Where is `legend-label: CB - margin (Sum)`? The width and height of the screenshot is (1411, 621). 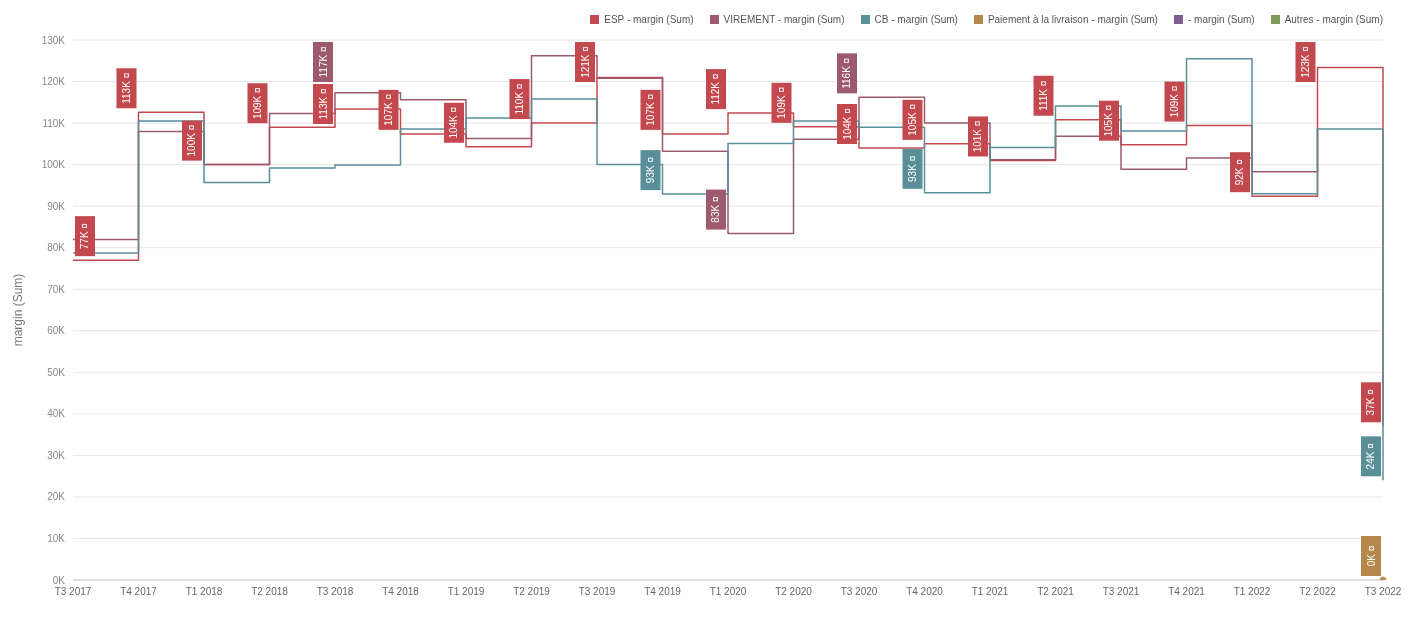
legend-label: CB - margin (Sum) is located at coordinates (916, 19).